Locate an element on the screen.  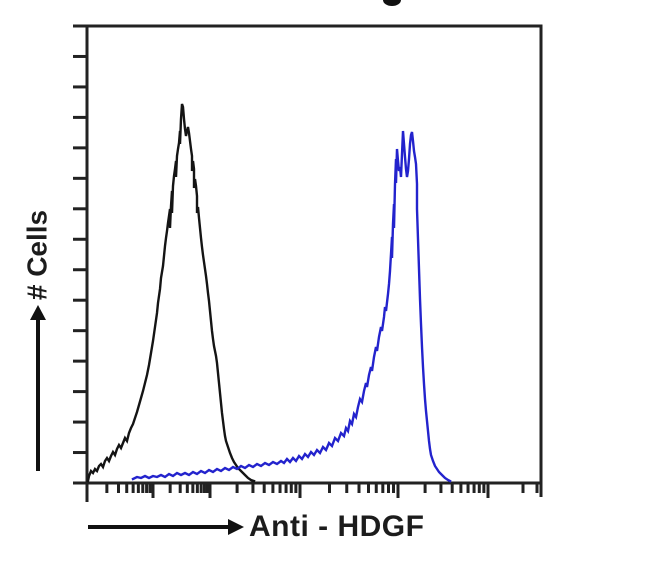
y-axis-arrow is located at coordinates (38, 388).